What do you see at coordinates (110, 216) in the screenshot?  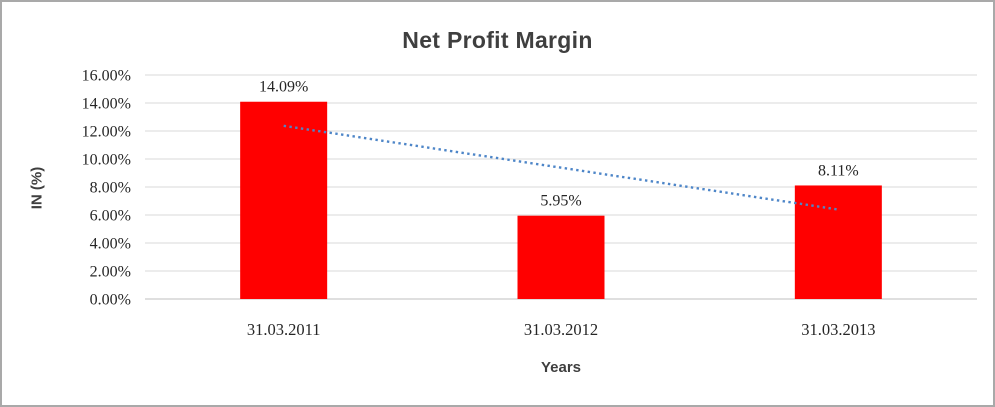 I see `y-tick-label: 6.00%` at bounding box center [110, 216].